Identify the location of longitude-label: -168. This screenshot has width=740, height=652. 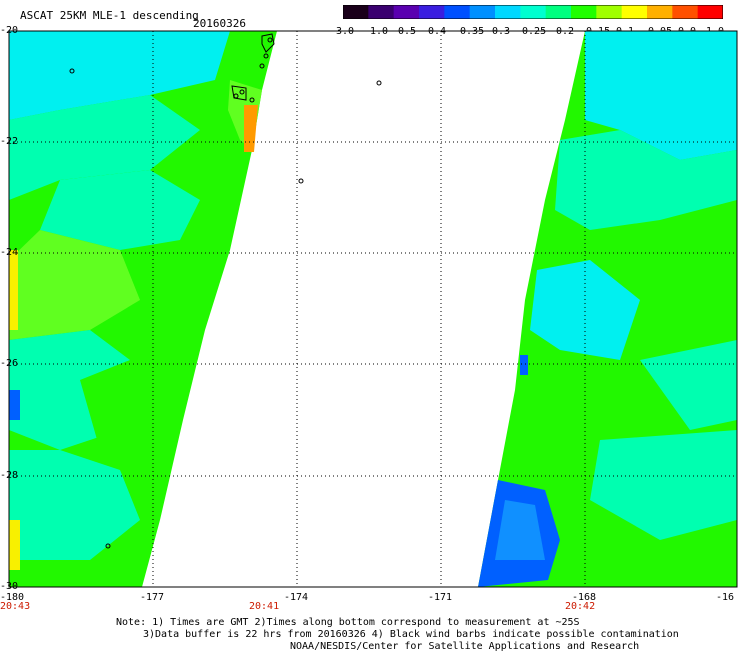
(584, 597).